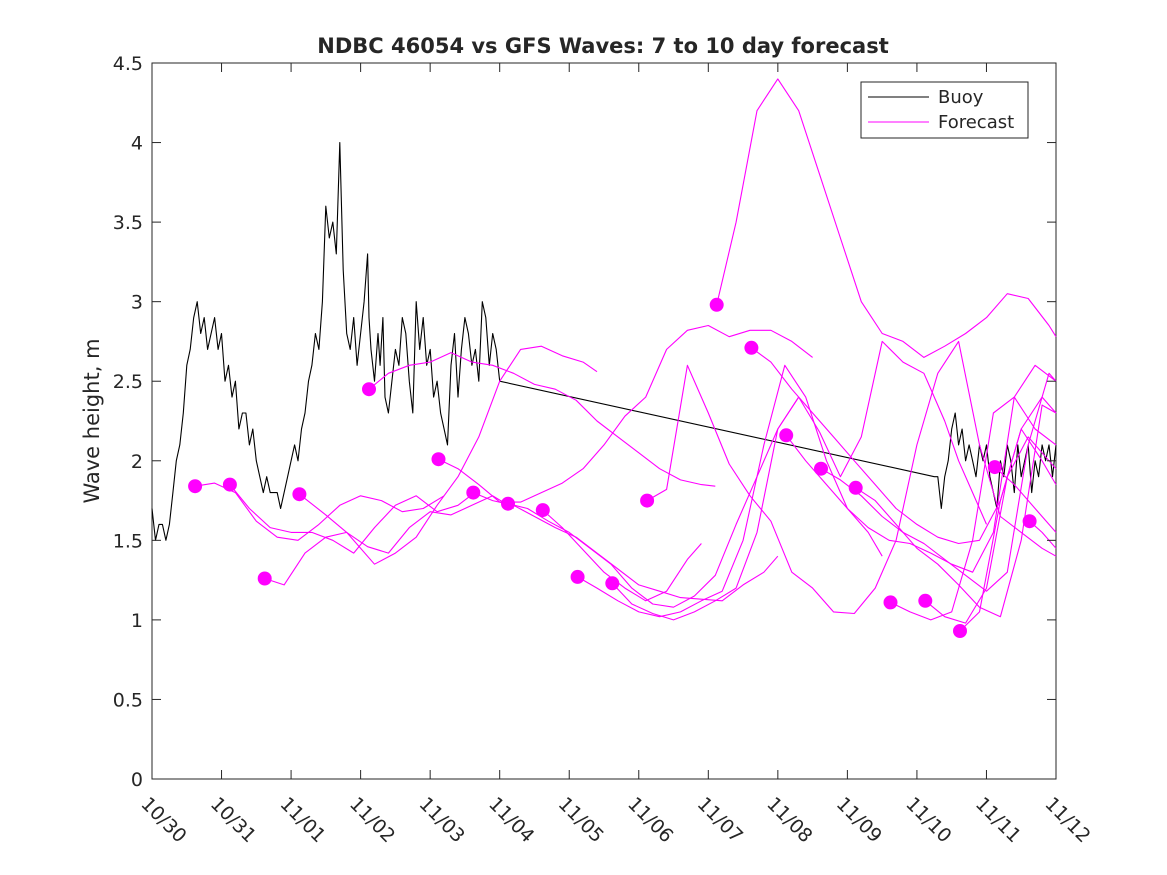 The width and height of the screenshot is (1167, 875). I want to click on legend: Buoy Forecast, so click(944, 110).